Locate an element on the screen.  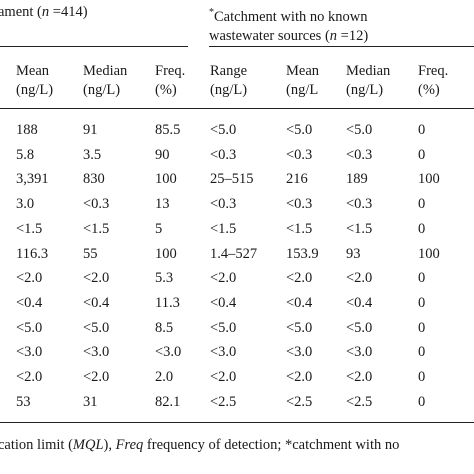
table-cell: 3.0 is located at coordinates (25, 204).